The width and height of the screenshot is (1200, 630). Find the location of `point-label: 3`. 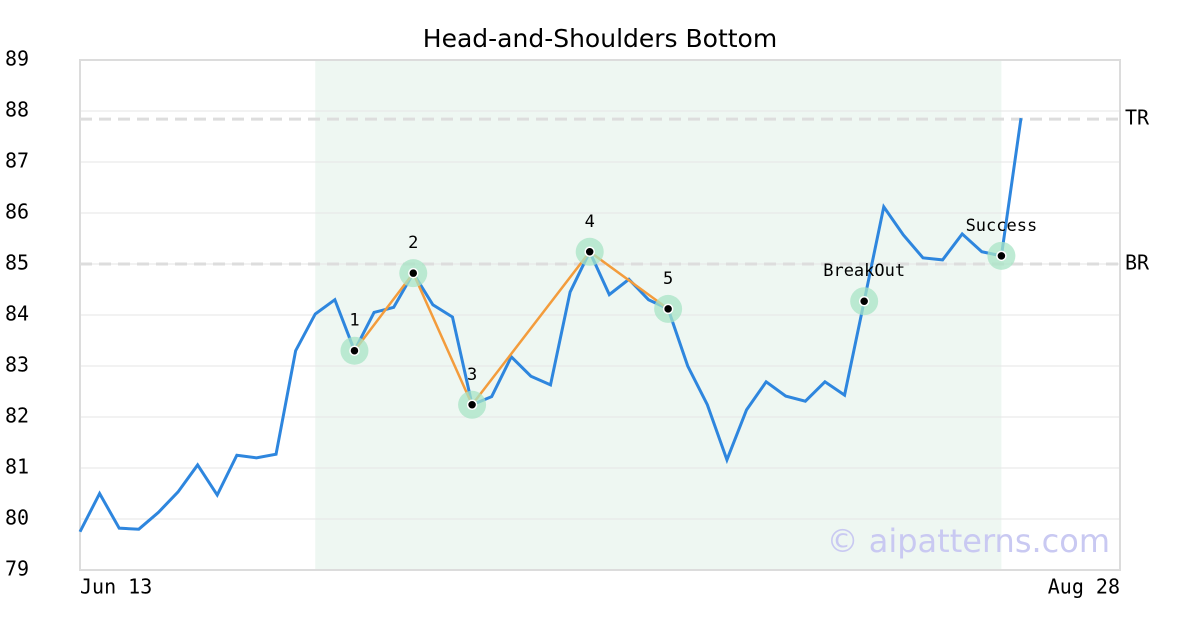

point-label: 3 is located at coordinates (472, 375).